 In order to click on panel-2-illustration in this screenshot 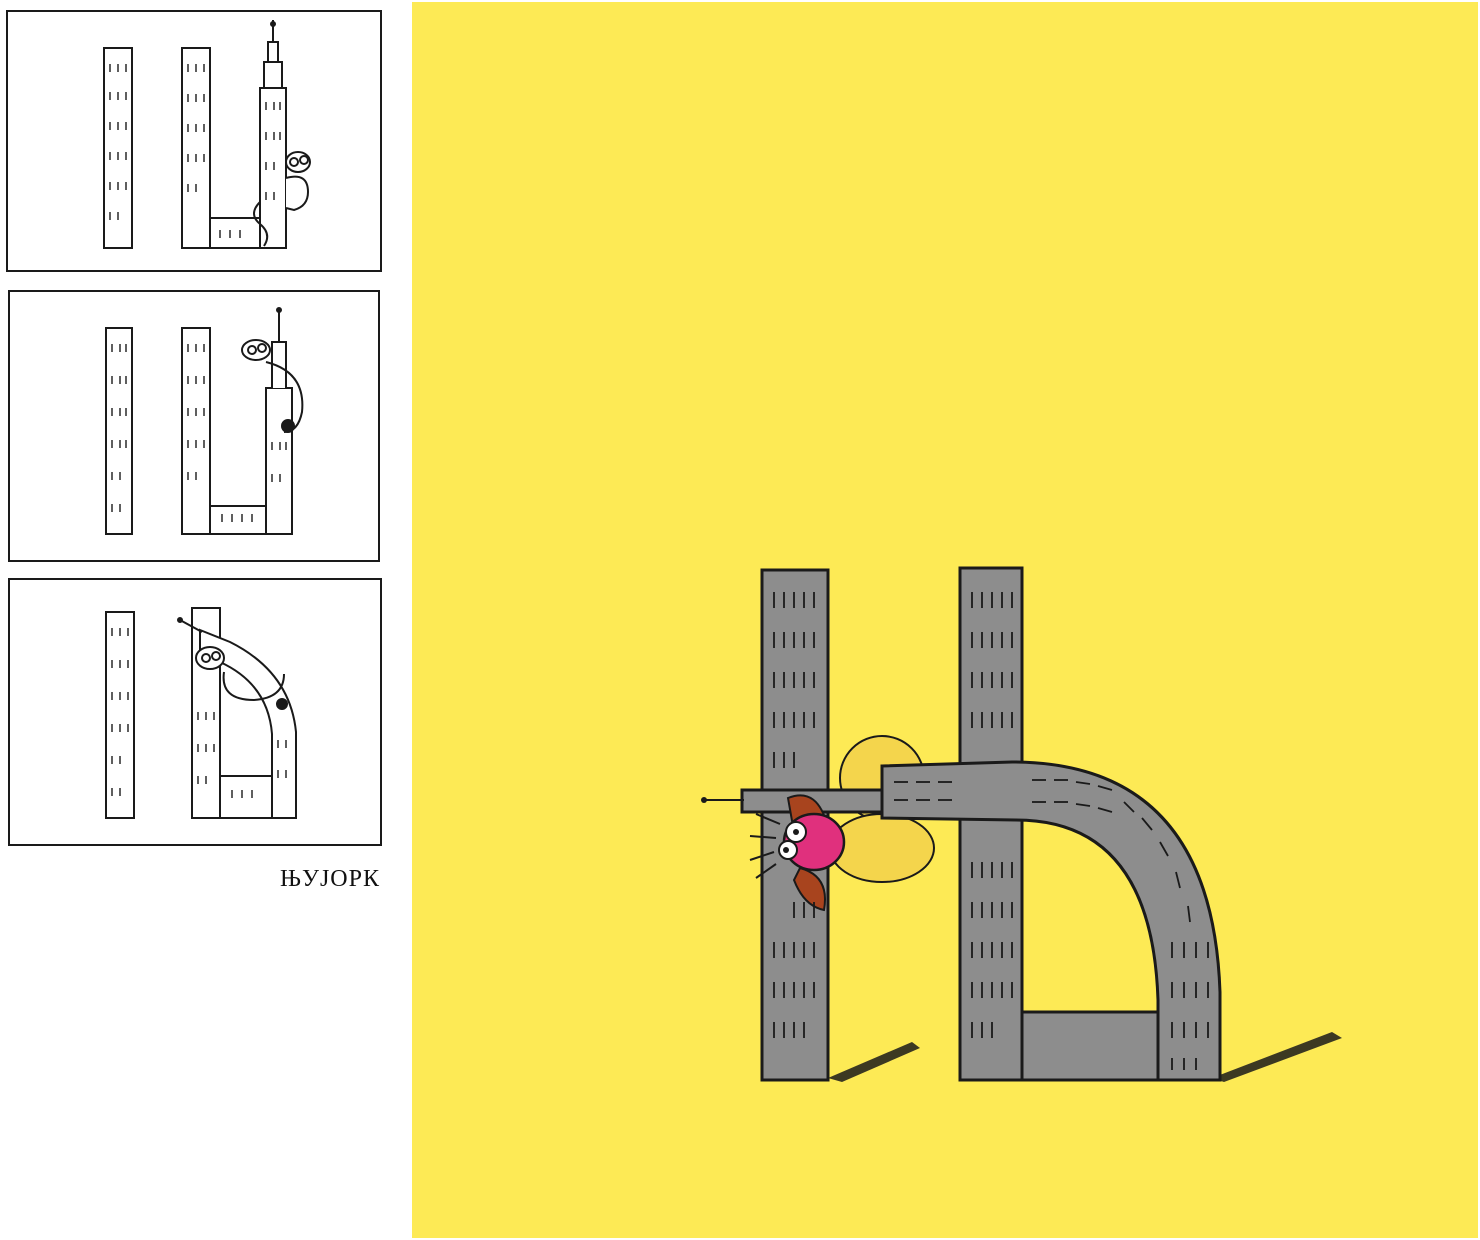, I will do `click(204, 421)`.